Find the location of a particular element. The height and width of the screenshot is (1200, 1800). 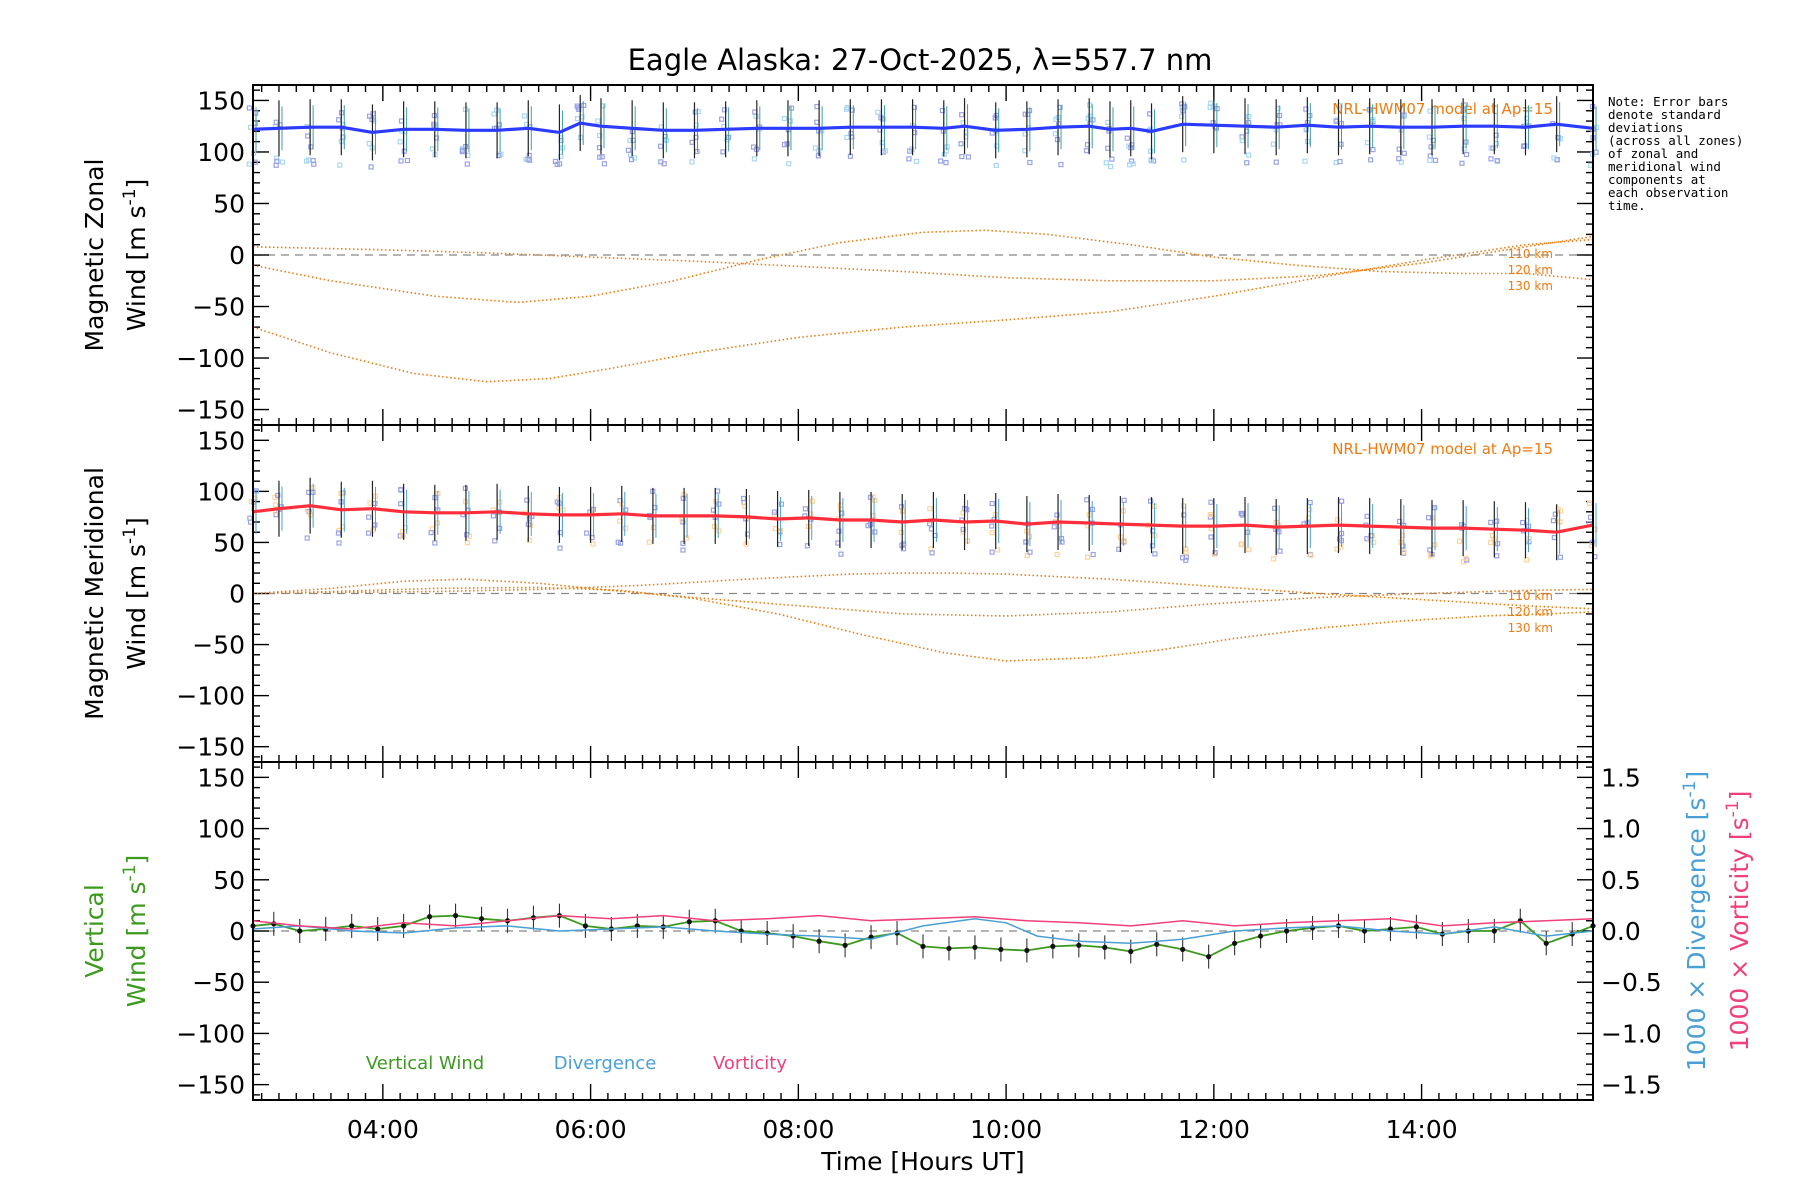

y-axis-label-units: Wind [m s-1] is located at coordinates (135, 255).